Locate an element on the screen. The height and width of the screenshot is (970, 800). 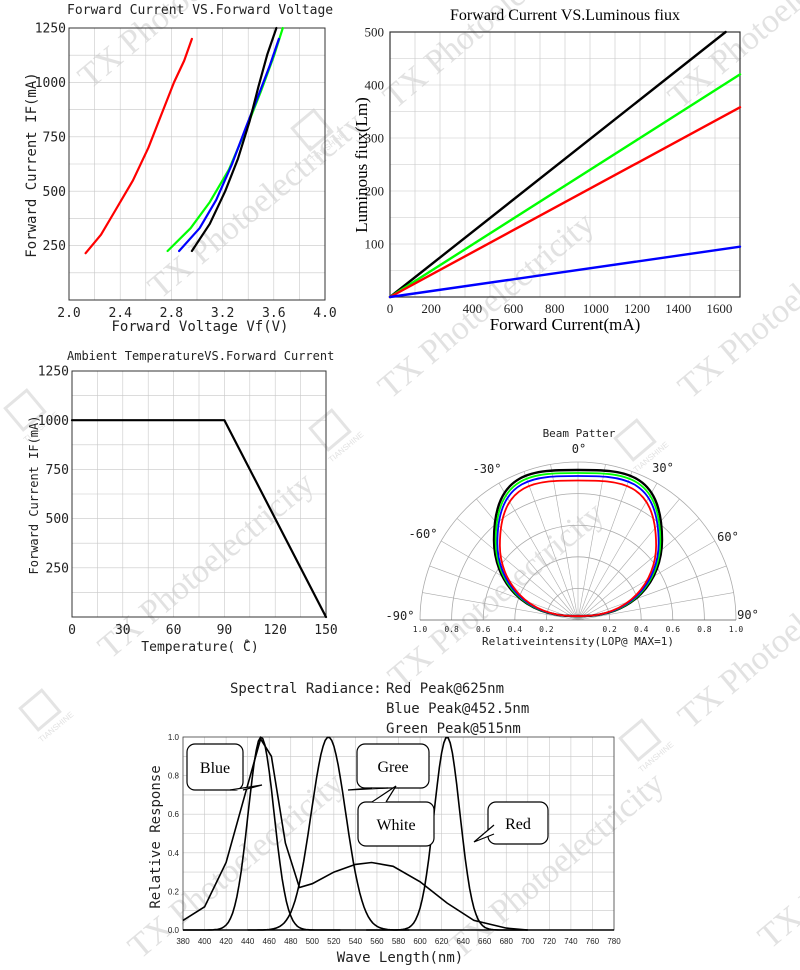
x-tick-label: 150 is located at coordinates (325, 630).